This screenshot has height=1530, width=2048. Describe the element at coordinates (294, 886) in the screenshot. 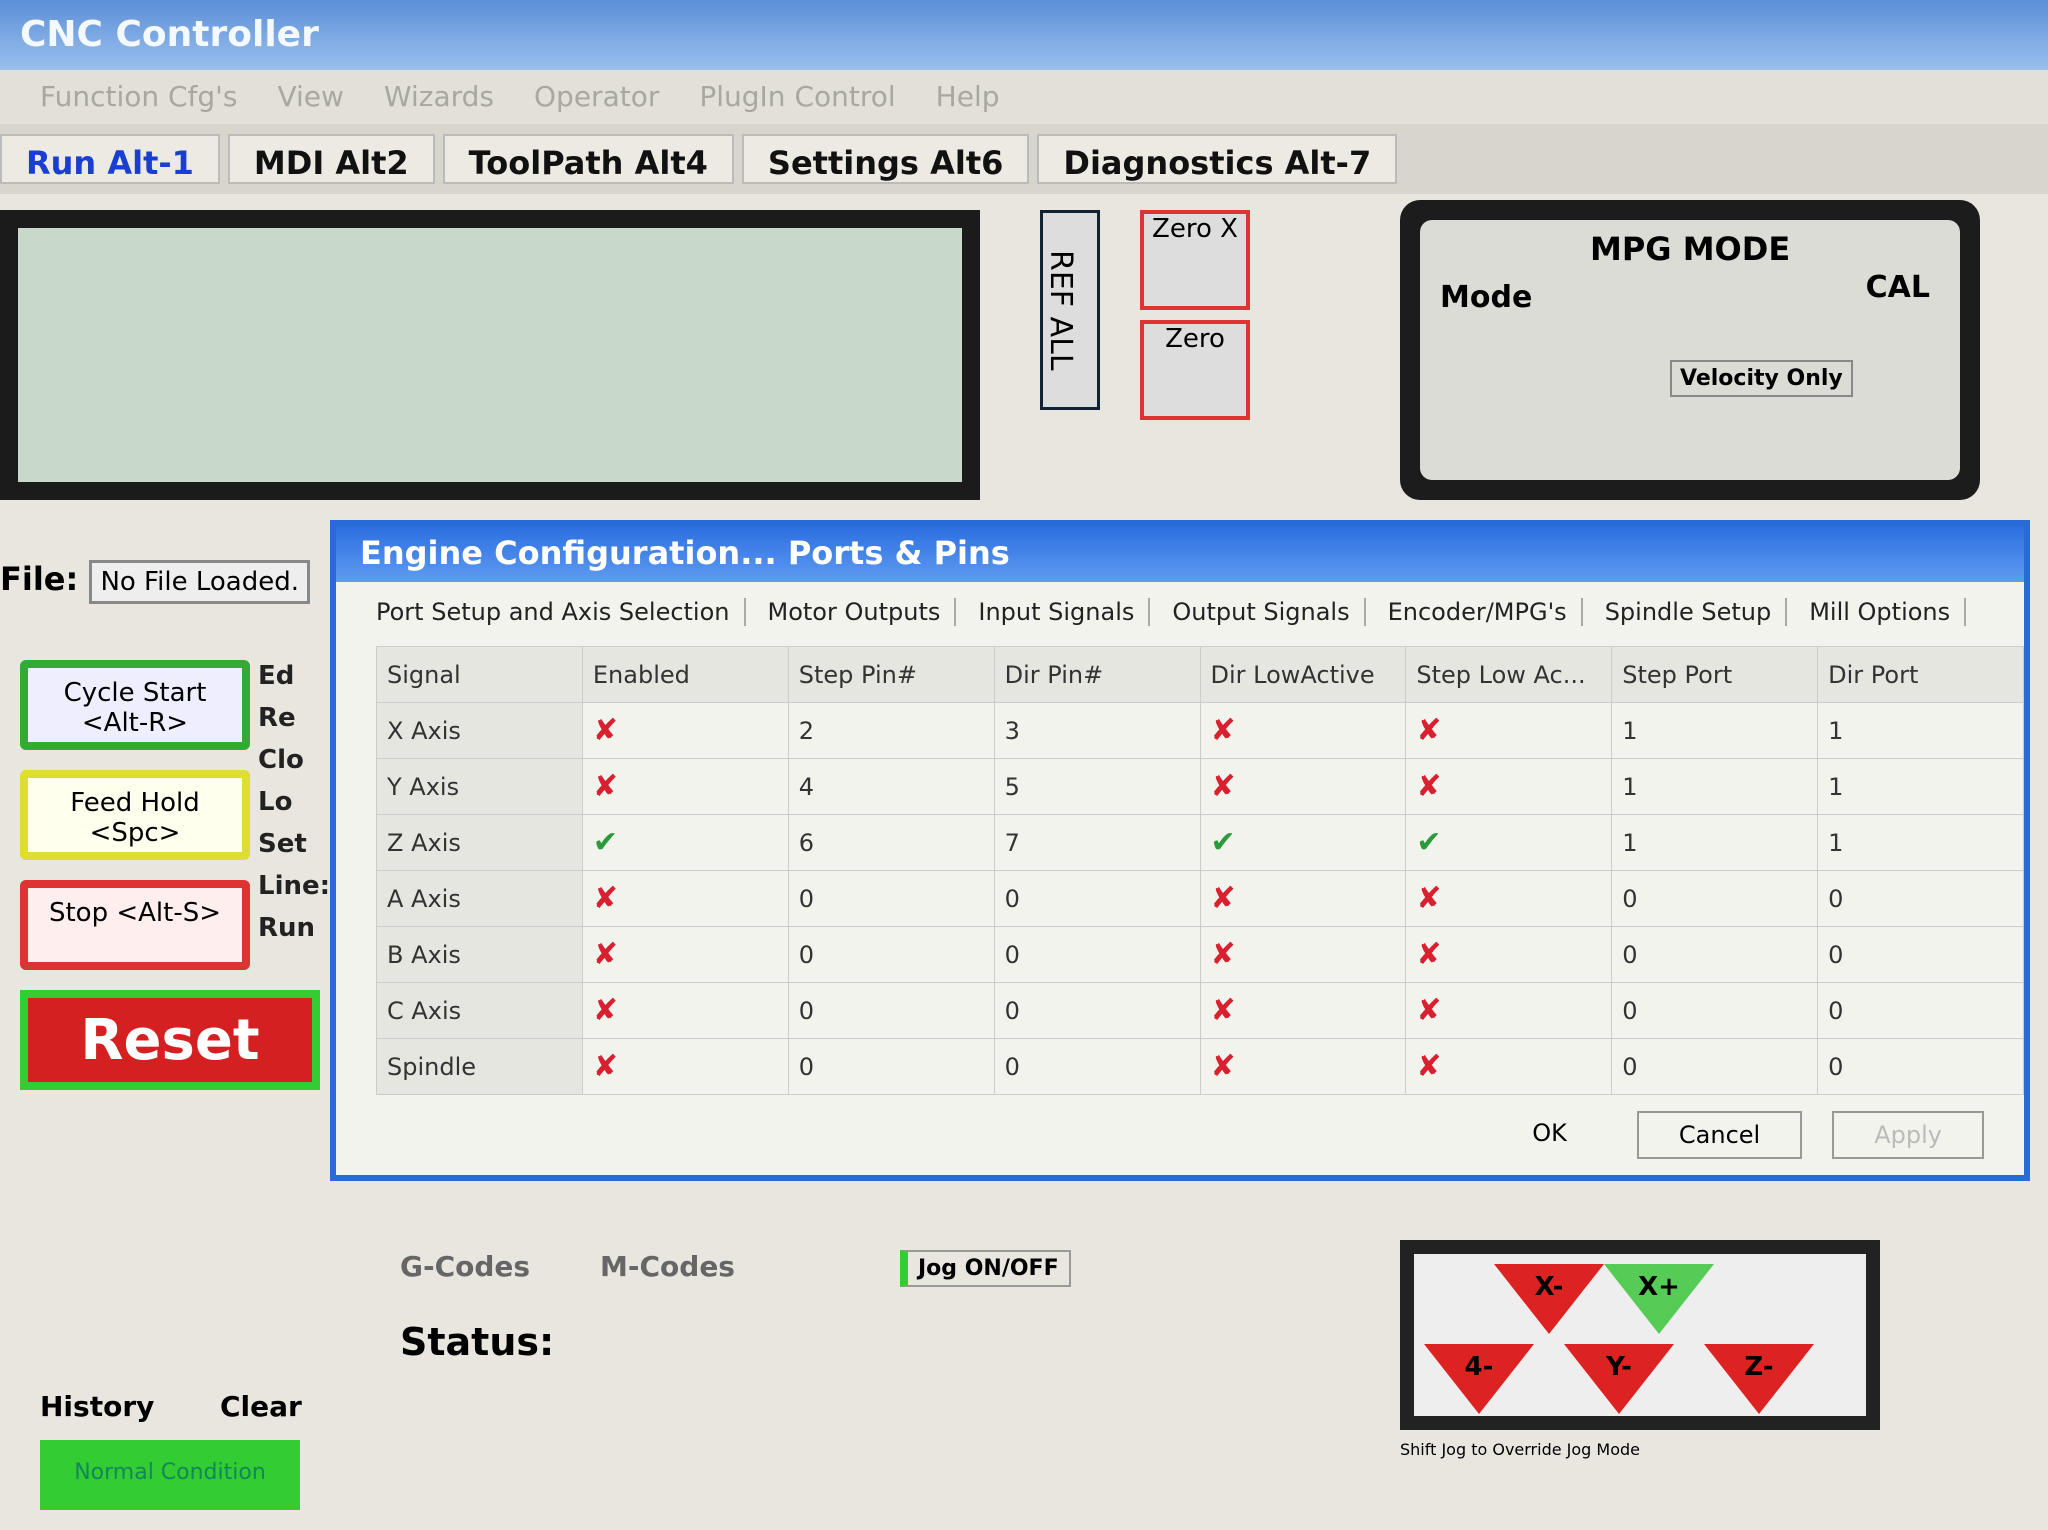

I see `side-label: Line:` at that location.